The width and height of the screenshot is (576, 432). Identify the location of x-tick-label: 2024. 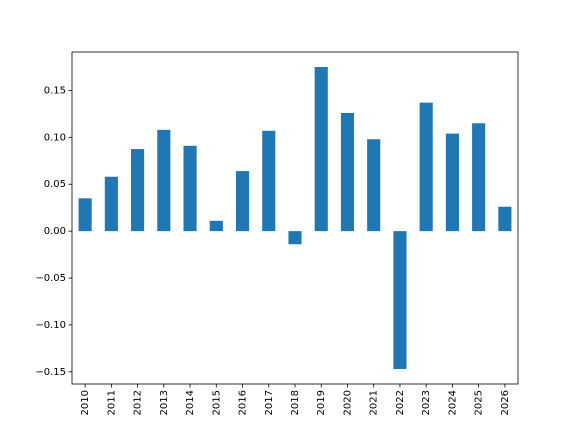
(452, 402).